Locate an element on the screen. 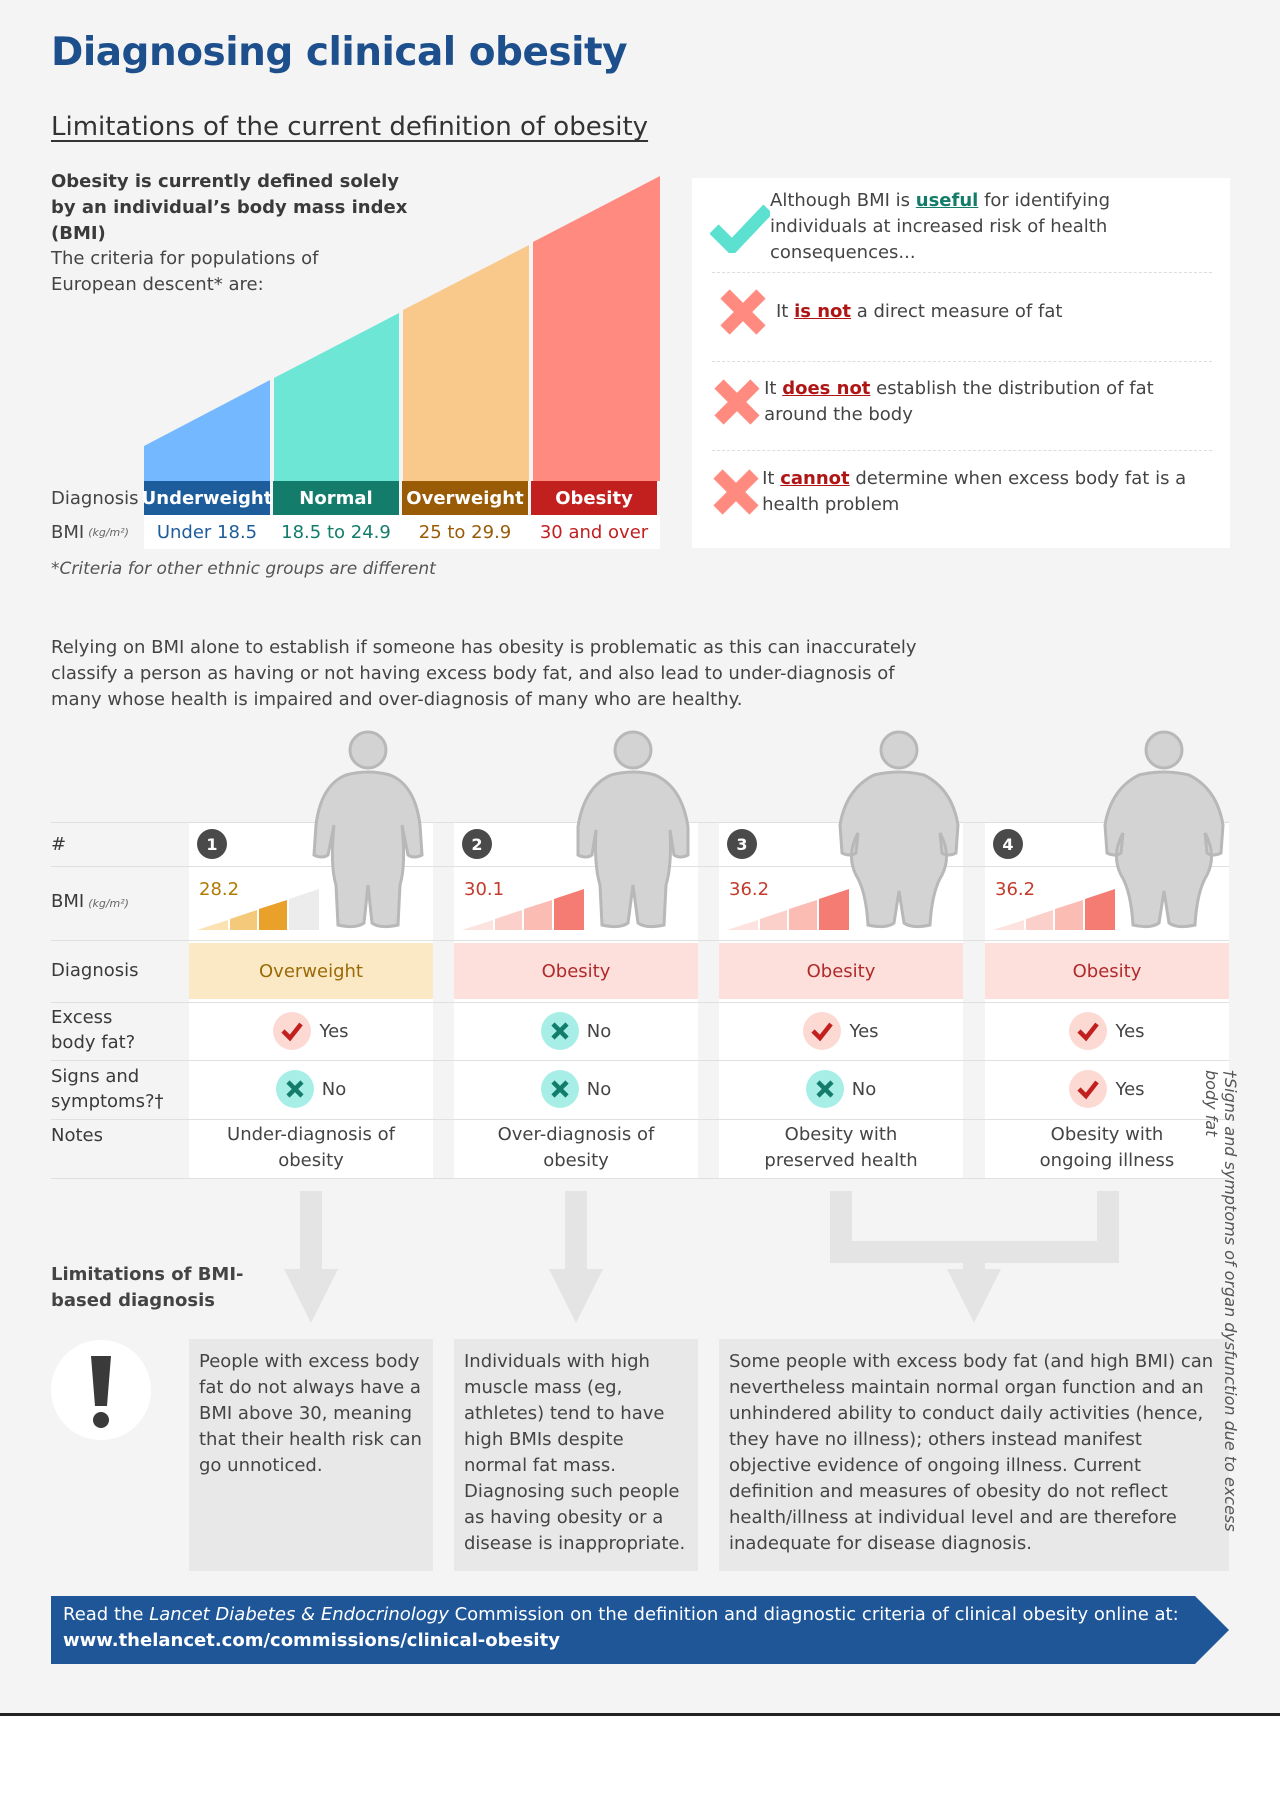  commission-banner is located at coordinates (640, 1630).